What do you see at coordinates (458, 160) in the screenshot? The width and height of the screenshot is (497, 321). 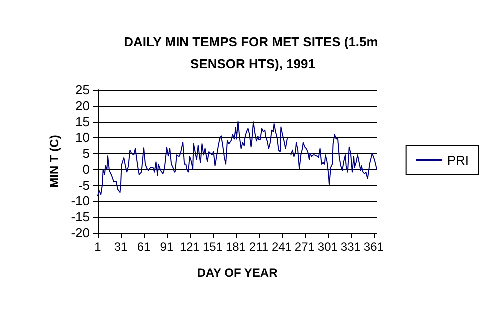 I see `legend-label: PRI` at bounding box center [458, 160].